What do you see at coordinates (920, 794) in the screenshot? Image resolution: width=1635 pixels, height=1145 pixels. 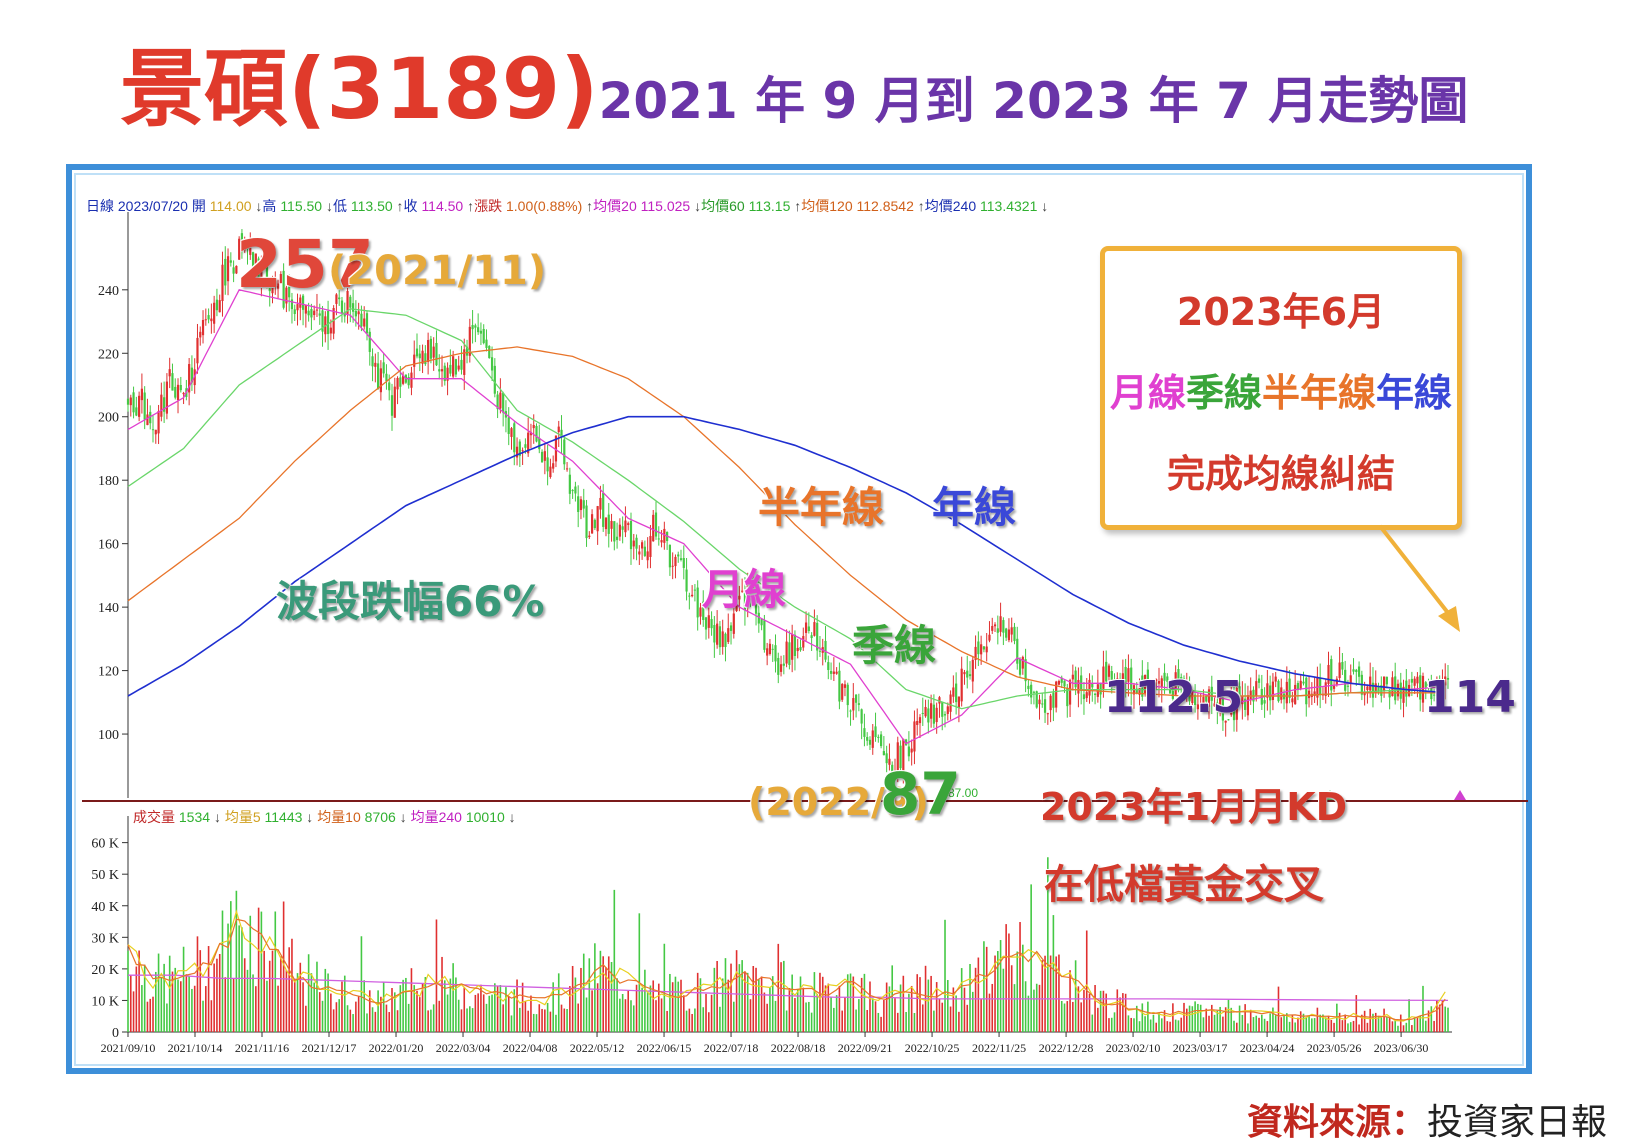 I see `low-value-label: 87` at bounding box center [920, 794].